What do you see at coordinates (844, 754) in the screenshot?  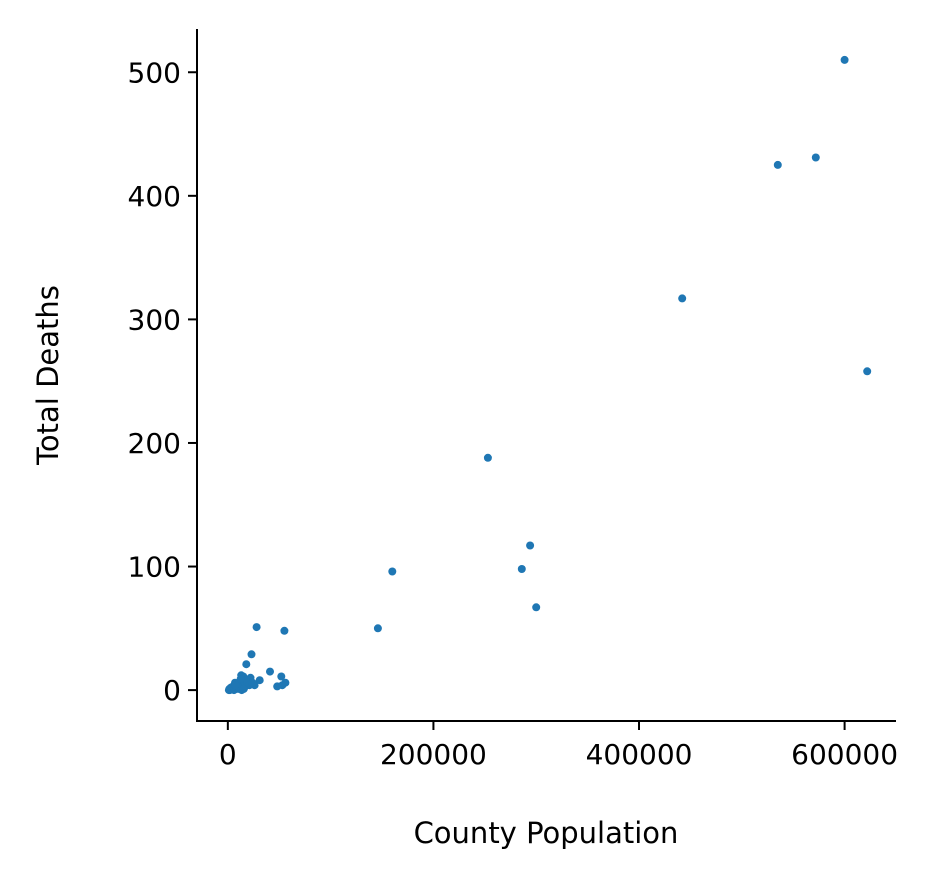 I see `x-tick-label: 600000` at bounding box center [844, 754].